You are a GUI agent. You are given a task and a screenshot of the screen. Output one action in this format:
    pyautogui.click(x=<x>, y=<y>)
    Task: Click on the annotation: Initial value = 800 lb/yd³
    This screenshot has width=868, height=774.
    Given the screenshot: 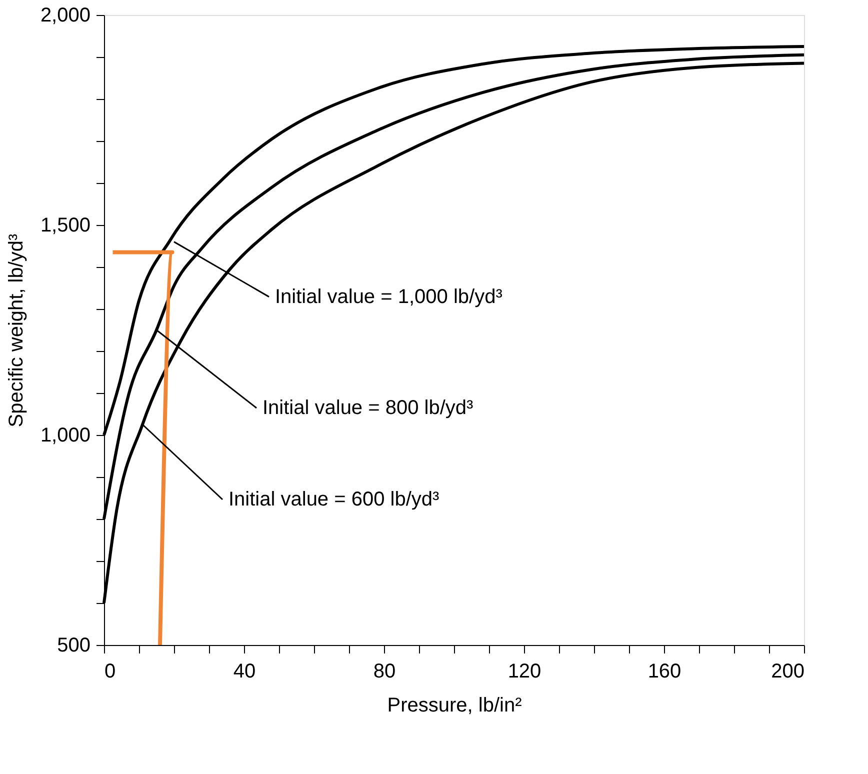 What is the action you would take?
    pyautogui.click(x=368, y=408)
    